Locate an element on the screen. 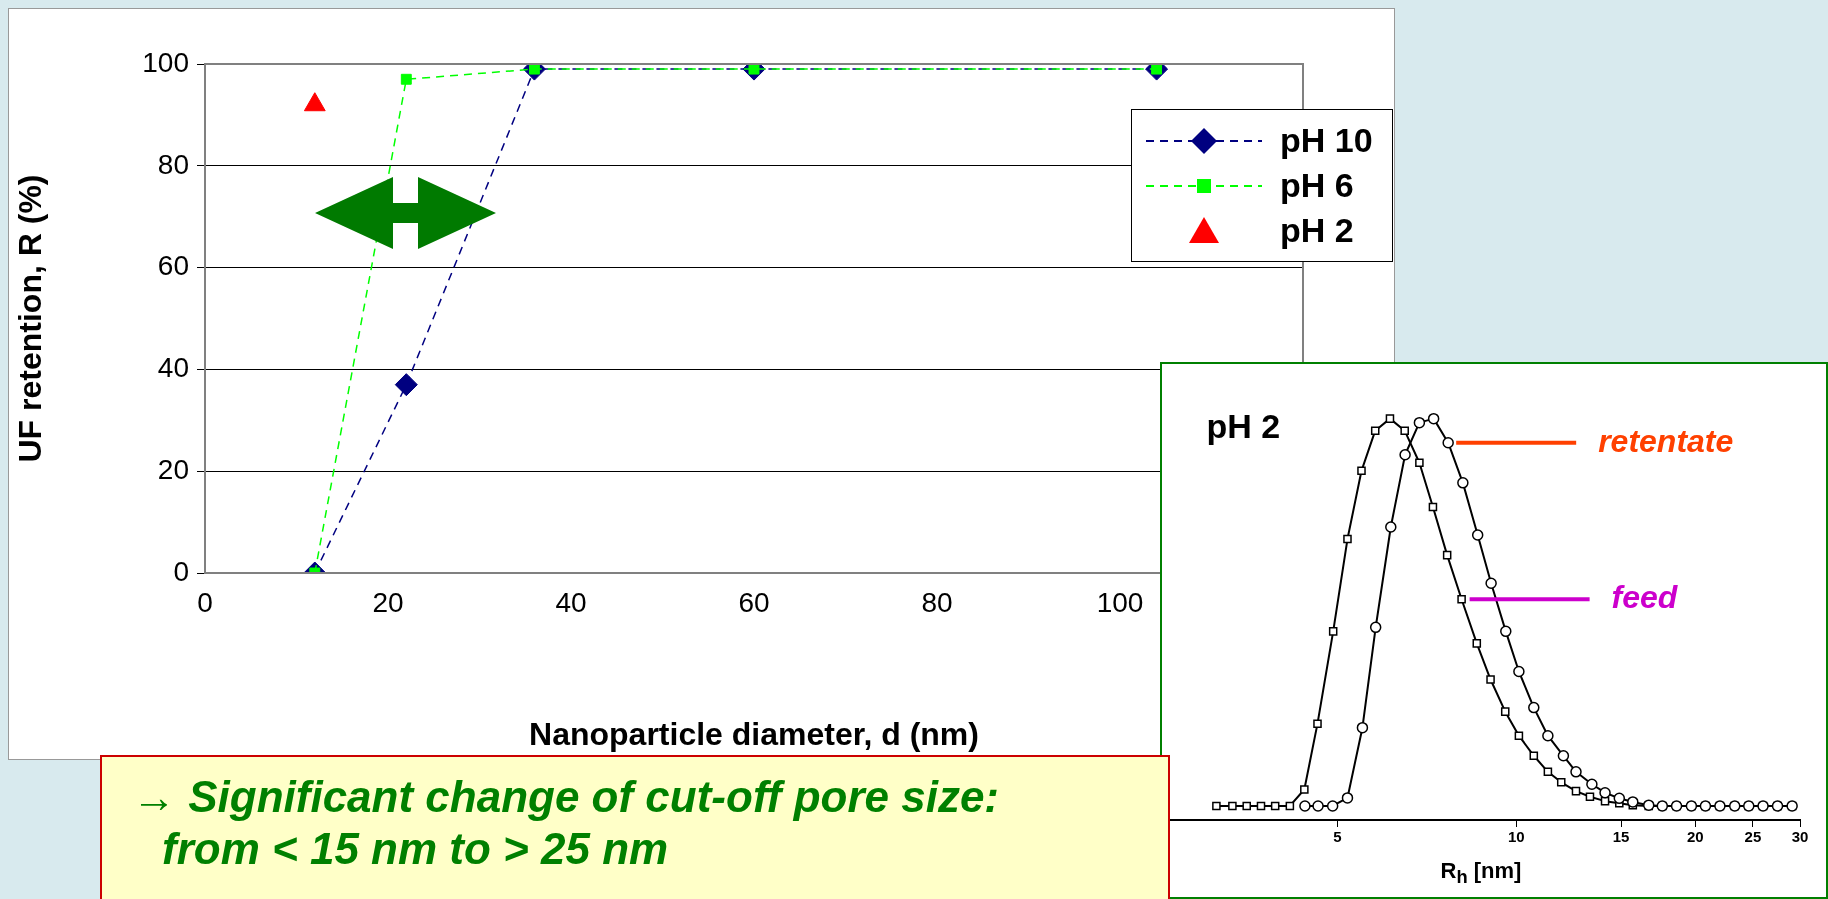 The width and height of the screenshot is (1828, 899). x-axis-title: Nanoparticle diameter, d (nm) is located at coordinates (754, 733).